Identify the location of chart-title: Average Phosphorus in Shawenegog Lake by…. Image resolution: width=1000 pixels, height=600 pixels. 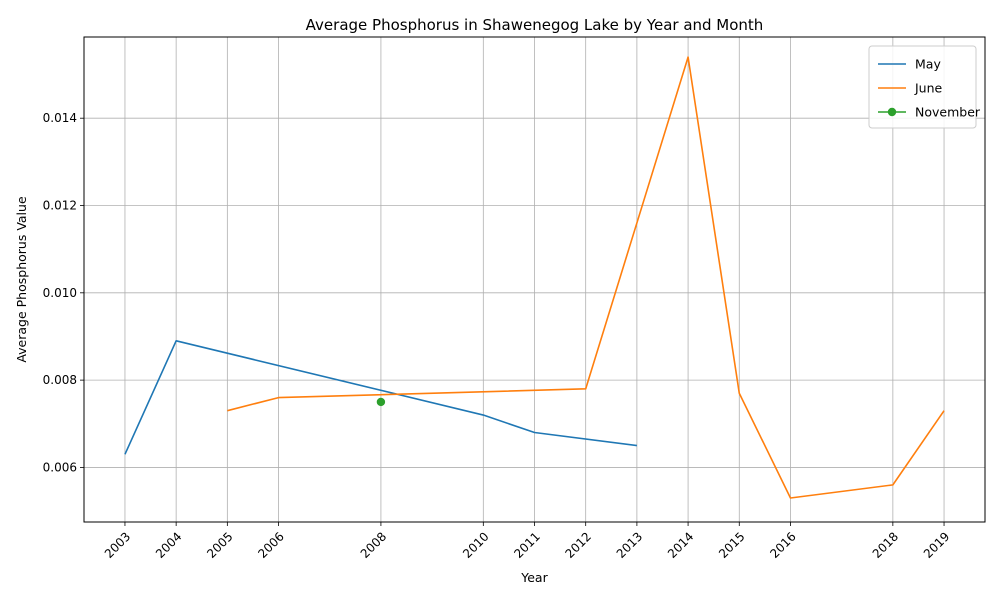
(535, 25).